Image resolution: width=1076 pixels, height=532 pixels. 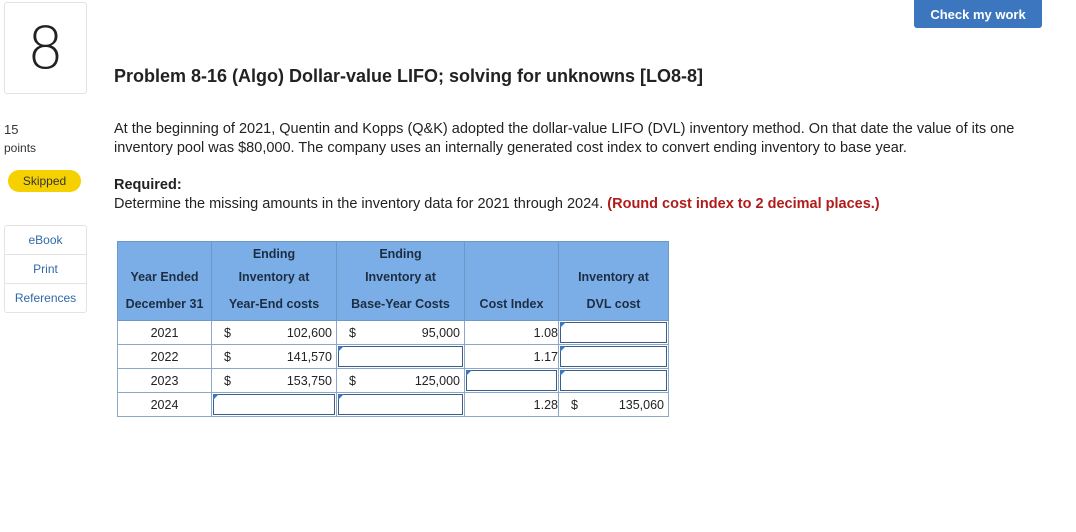 I want to click on year-end-cost-value: 153,750, so click(x=309, y=380).